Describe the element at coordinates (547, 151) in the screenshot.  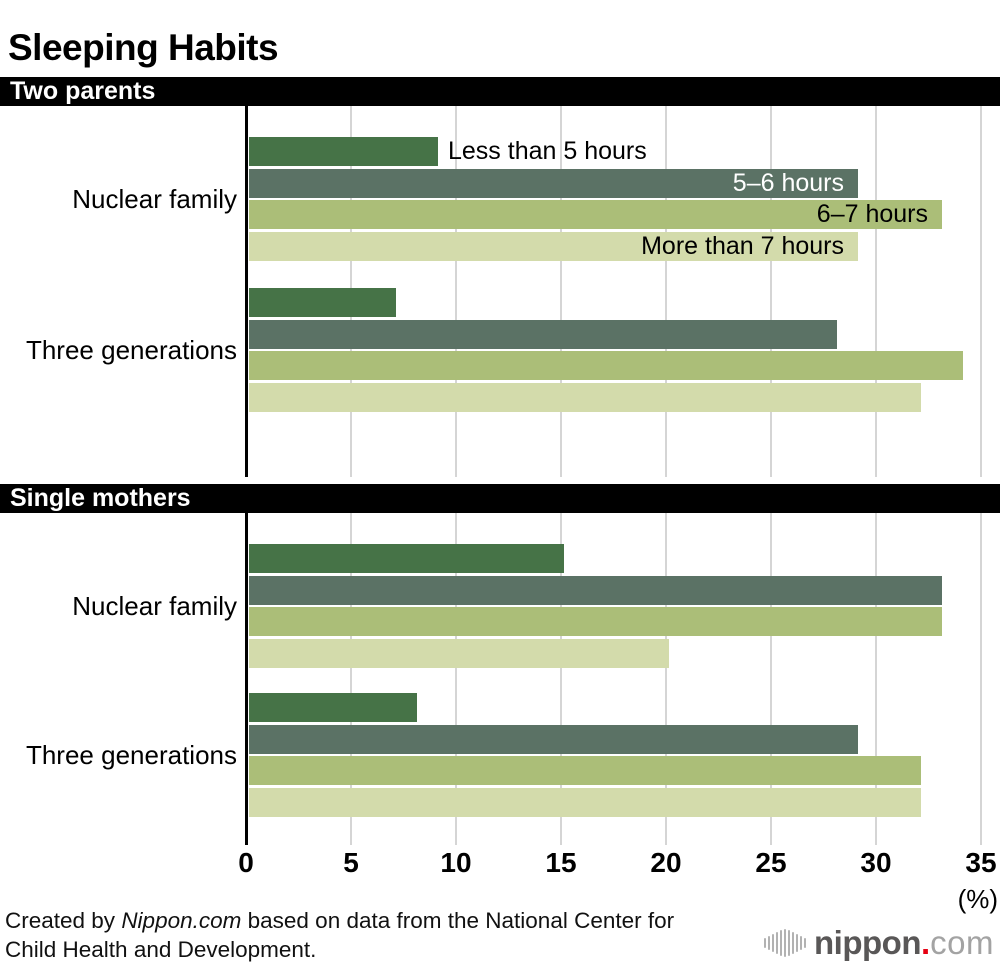
I see `series-label-less-than-5-hours: Less than 5 hours` at that location.